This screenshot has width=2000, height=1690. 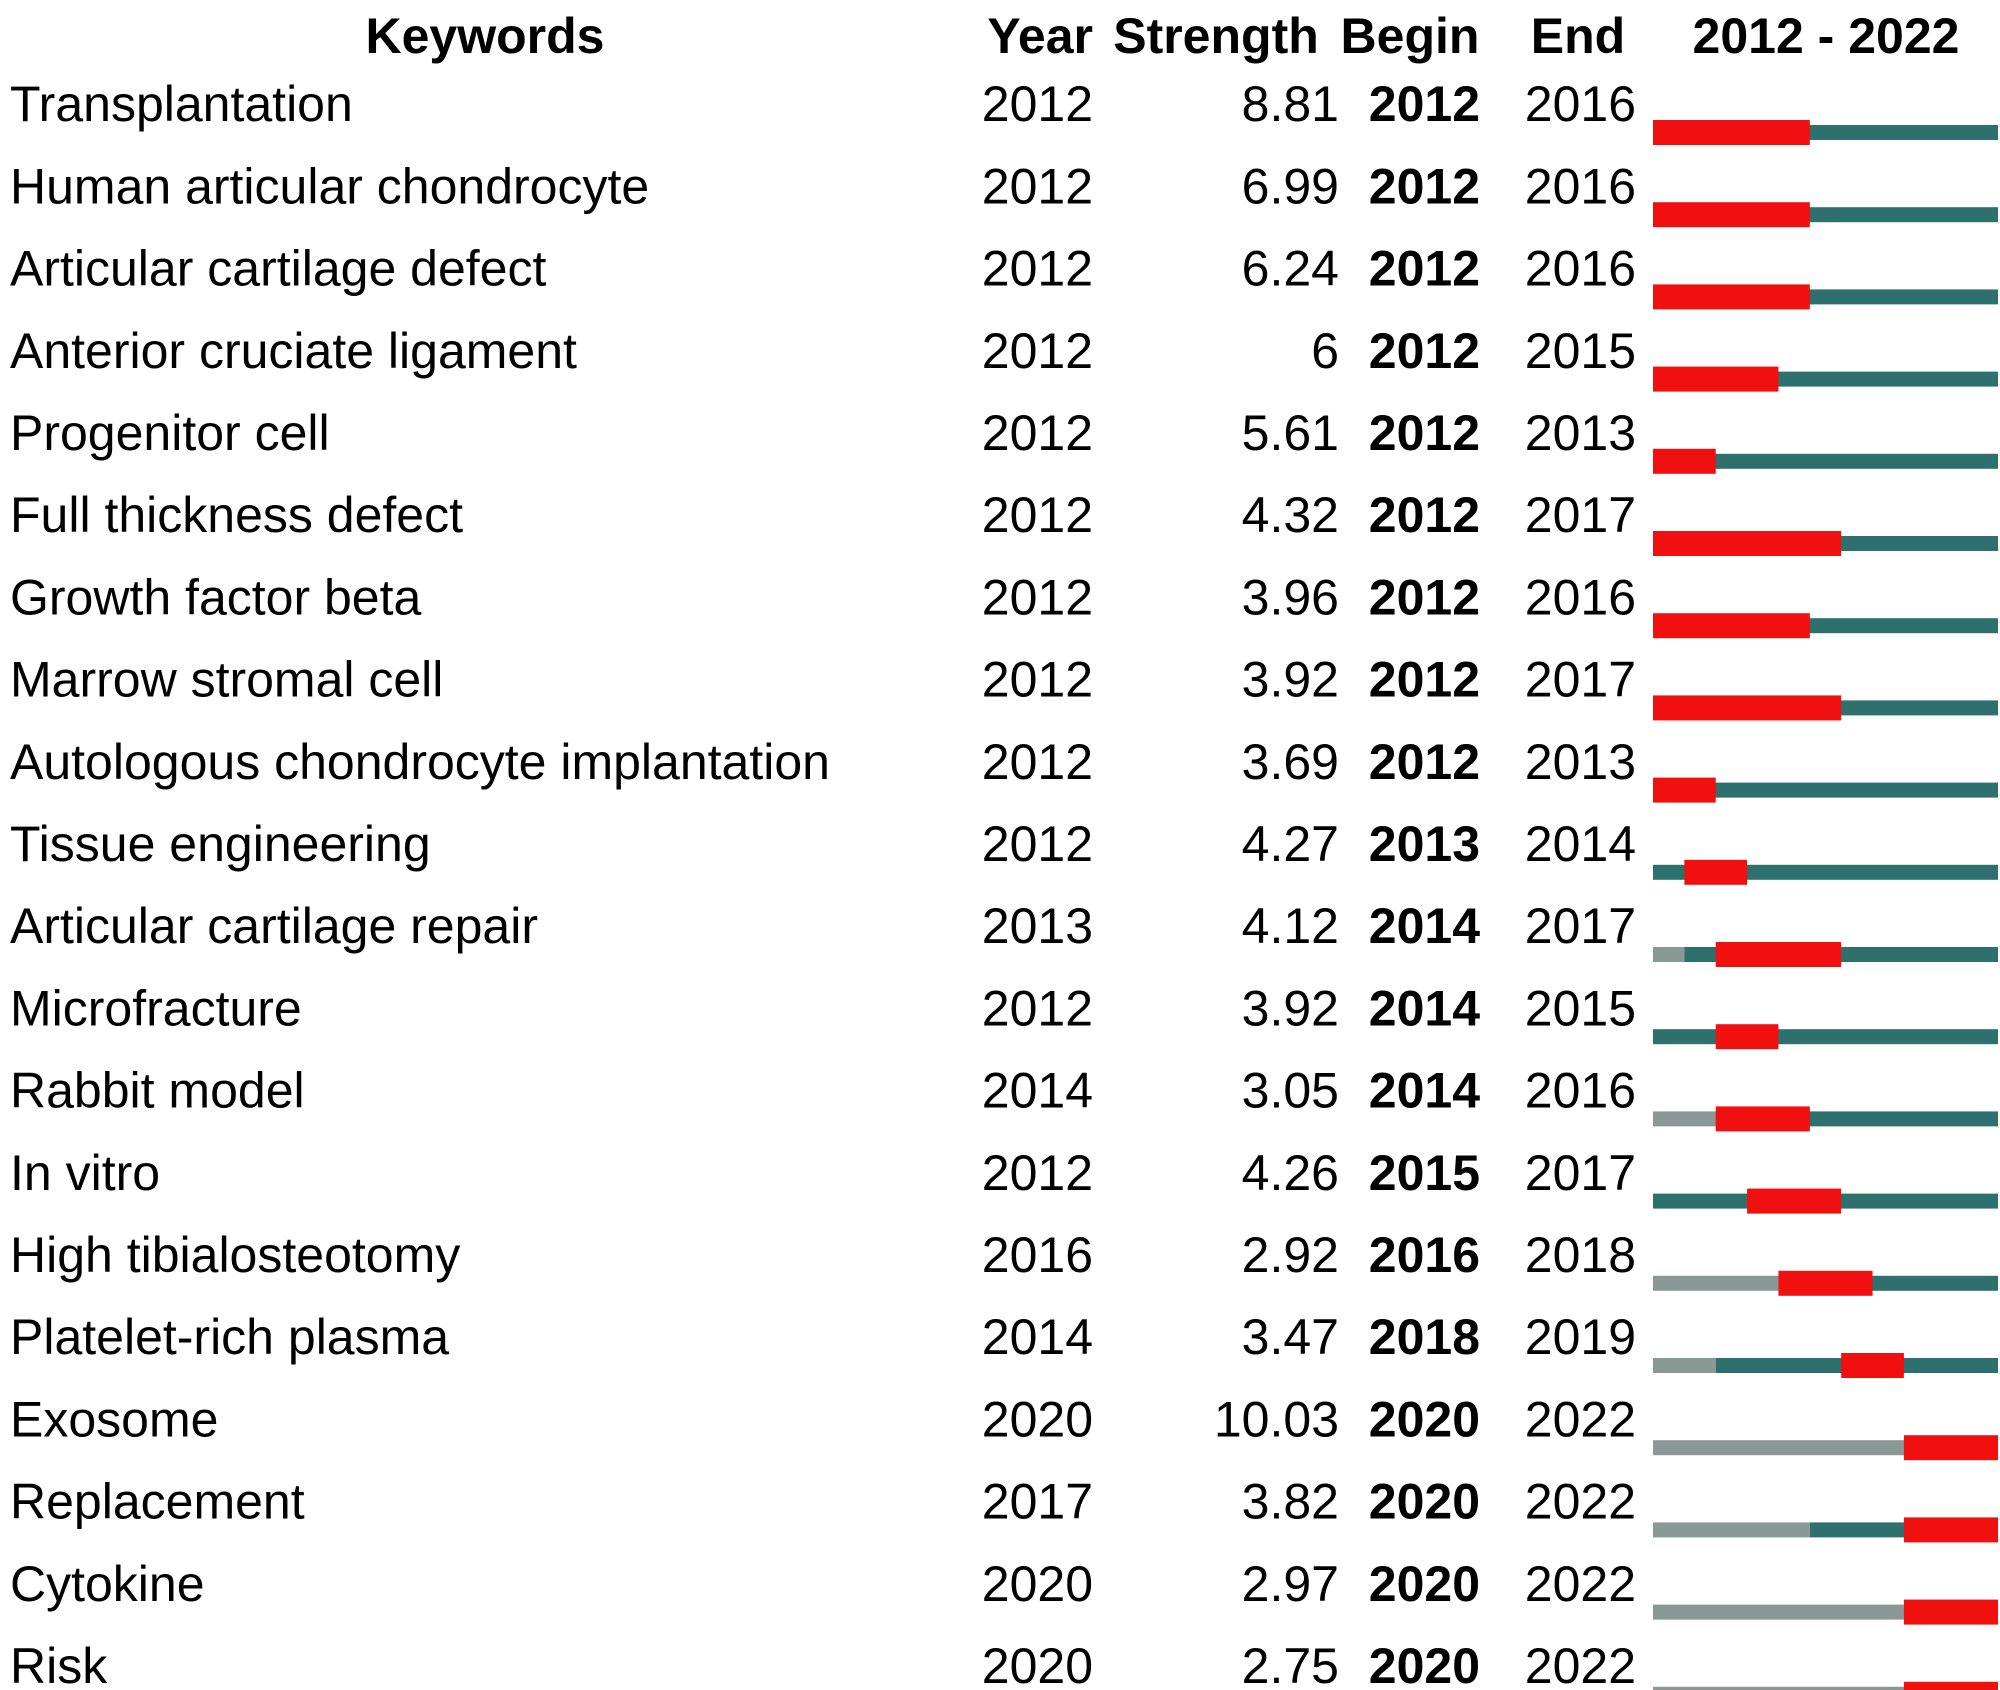 What do you see at coordinates (157, 1502) in the screenshot?
I see `keyword: Replacement` at bounding box center [157, 1502].